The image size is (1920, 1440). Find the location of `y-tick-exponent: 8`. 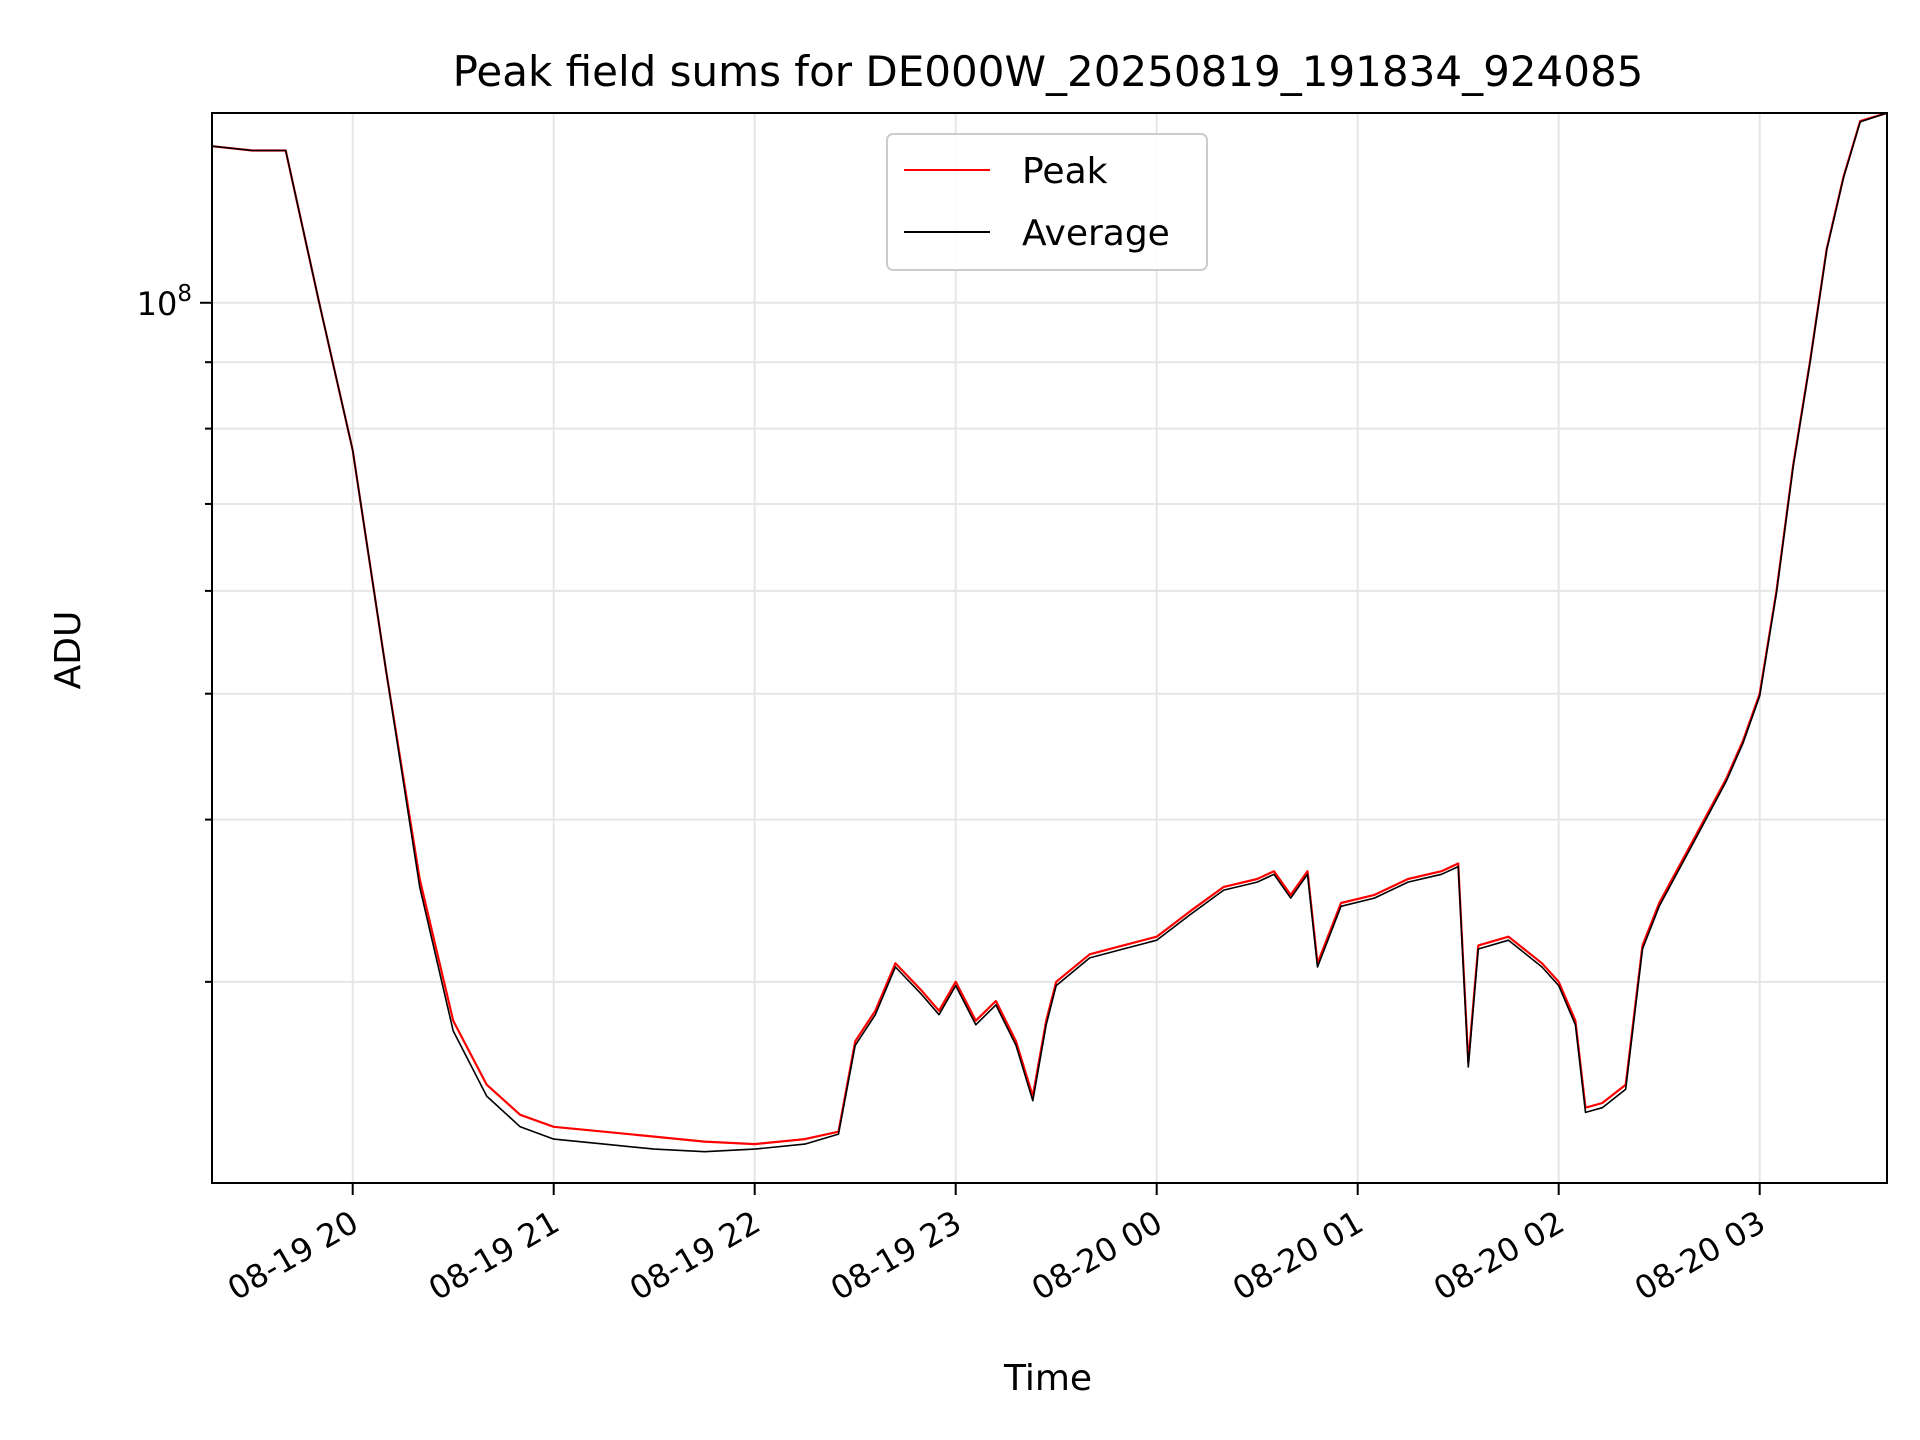

y-tick-exponent: 8 is located at coordinates (184, 294).